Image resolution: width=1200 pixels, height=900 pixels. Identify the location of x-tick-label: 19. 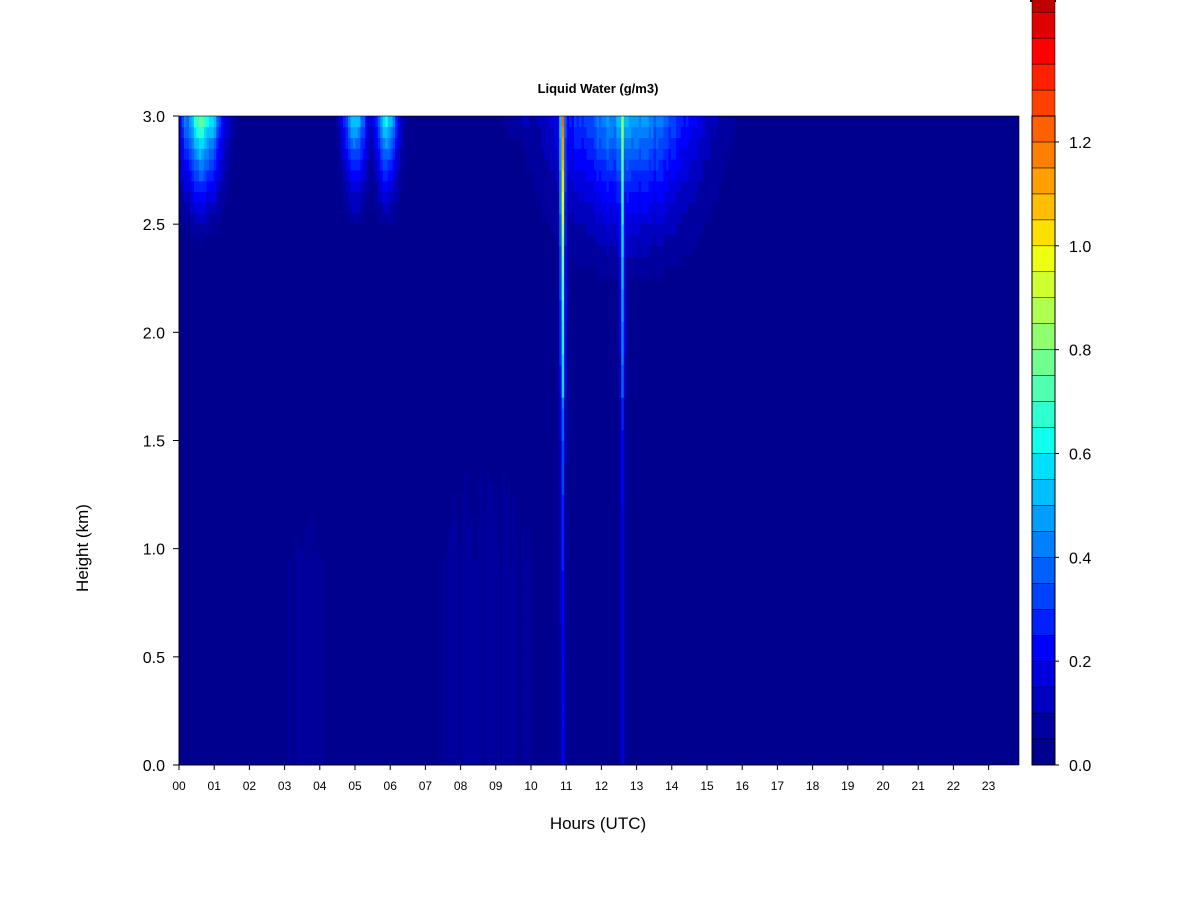
(848, 786).